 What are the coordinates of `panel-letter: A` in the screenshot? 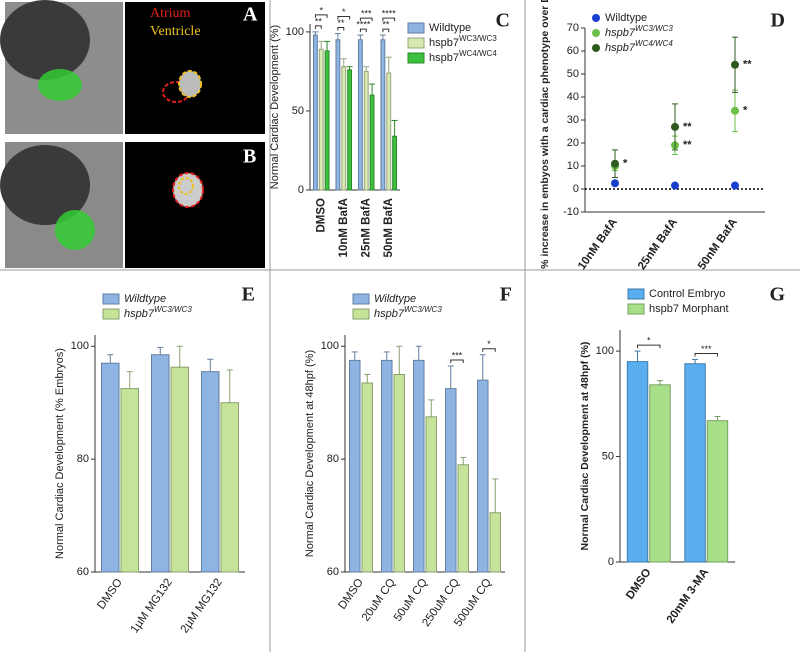 It's located at (250, 15).